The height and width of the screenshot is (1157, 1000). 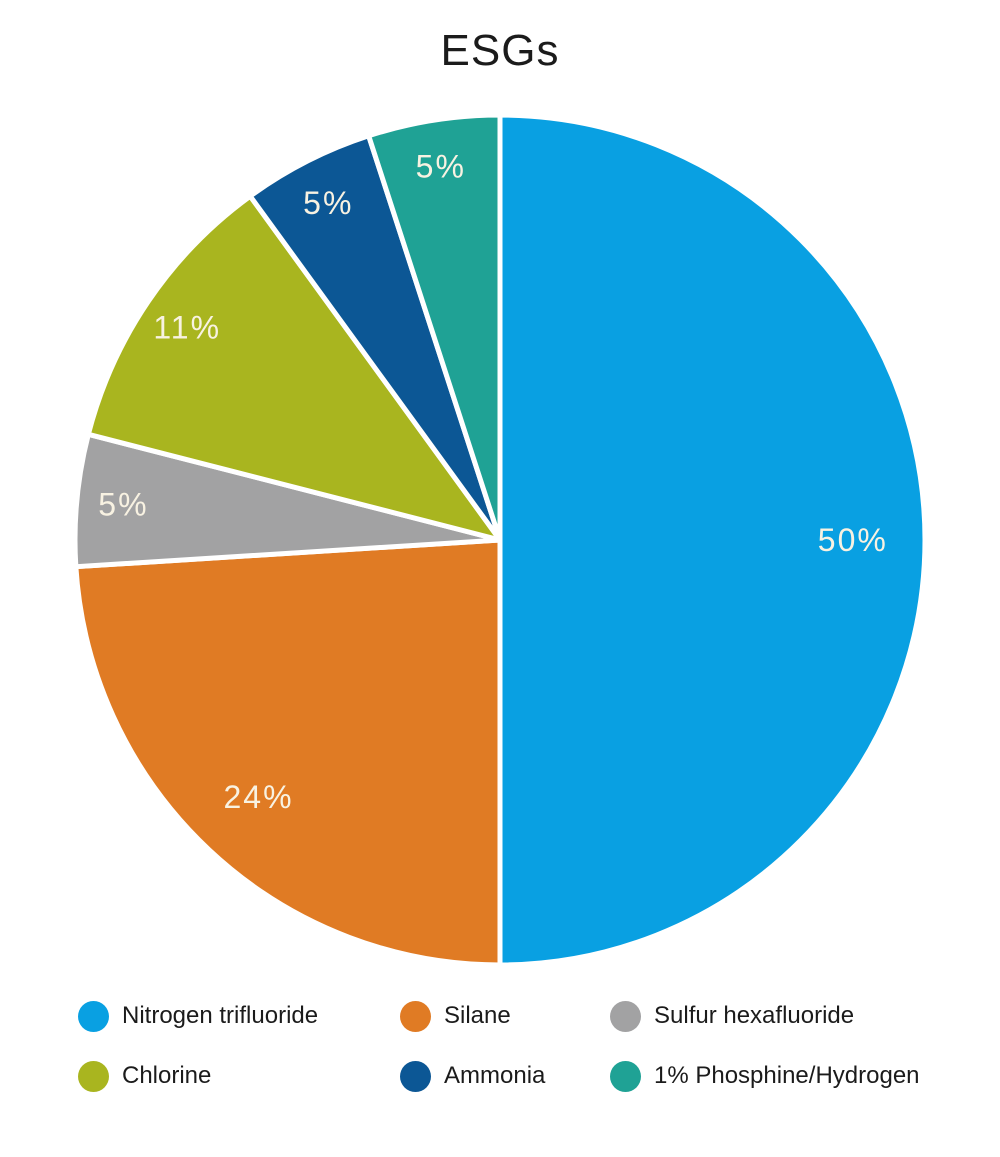 What do you see at coordinates (239, 1076) in the screenshot?
I see `legend-item-chlorine: Chlorine` at bounding box center [239, 1076].